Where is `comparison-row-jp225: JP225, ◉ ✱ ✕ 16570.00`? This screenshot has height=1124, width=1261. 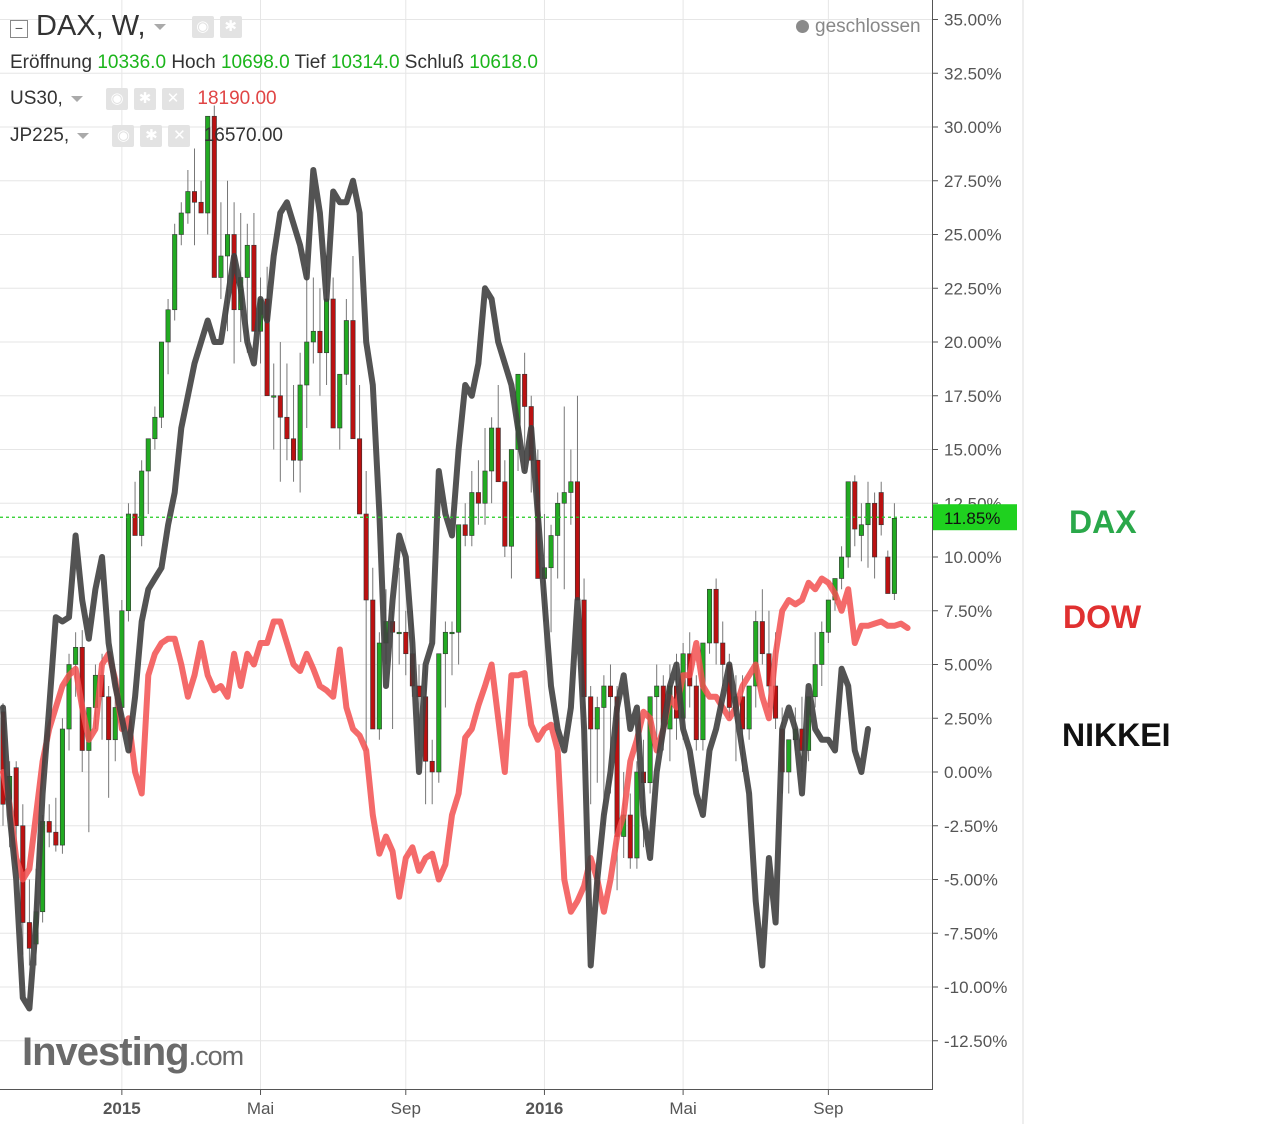
comparison-row-jp225: JP225, ◉ ✱ ✕ 16570.00 is located at coordinates (146, 136).